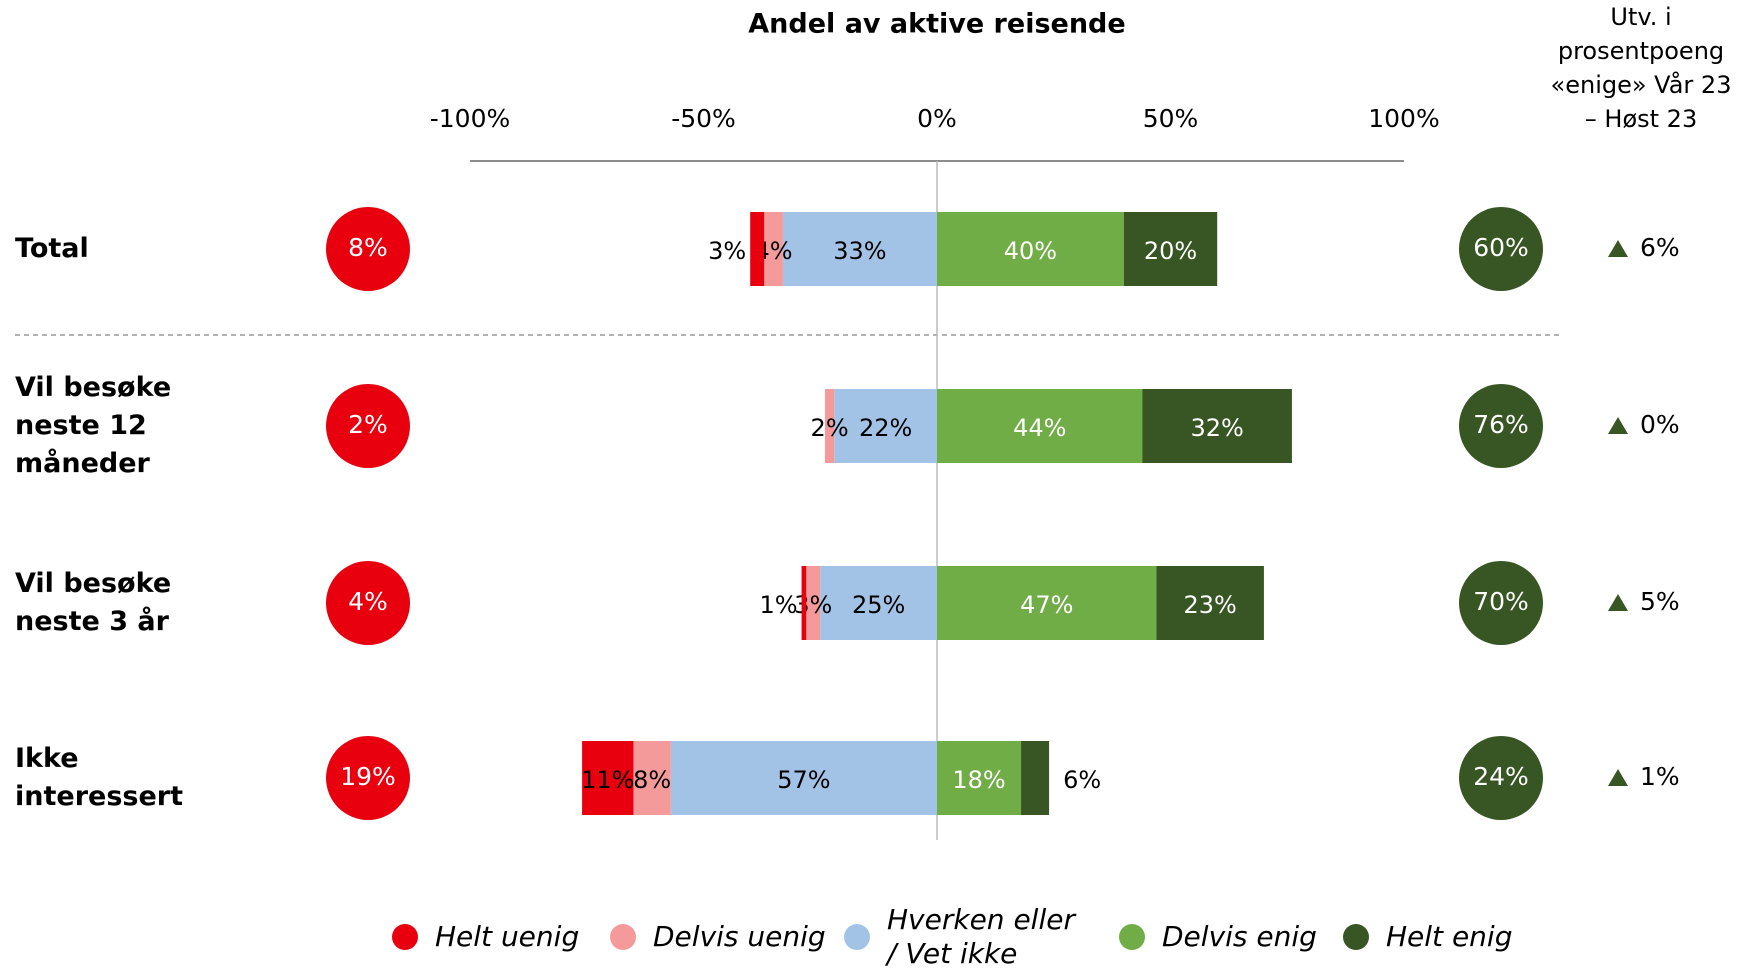  What do you see at coordinates (1660, 424) in the screenshot?
I see `change-label: 0%` at bounding box center [1660, 424].